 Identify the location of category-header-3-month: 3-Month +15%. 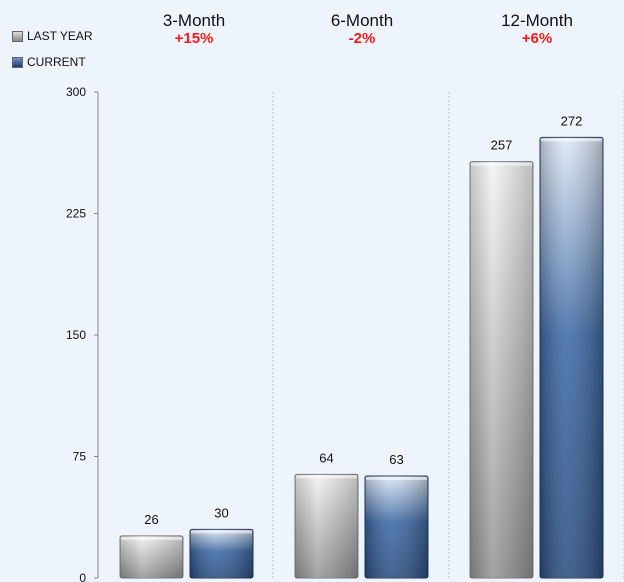
(194, 29).